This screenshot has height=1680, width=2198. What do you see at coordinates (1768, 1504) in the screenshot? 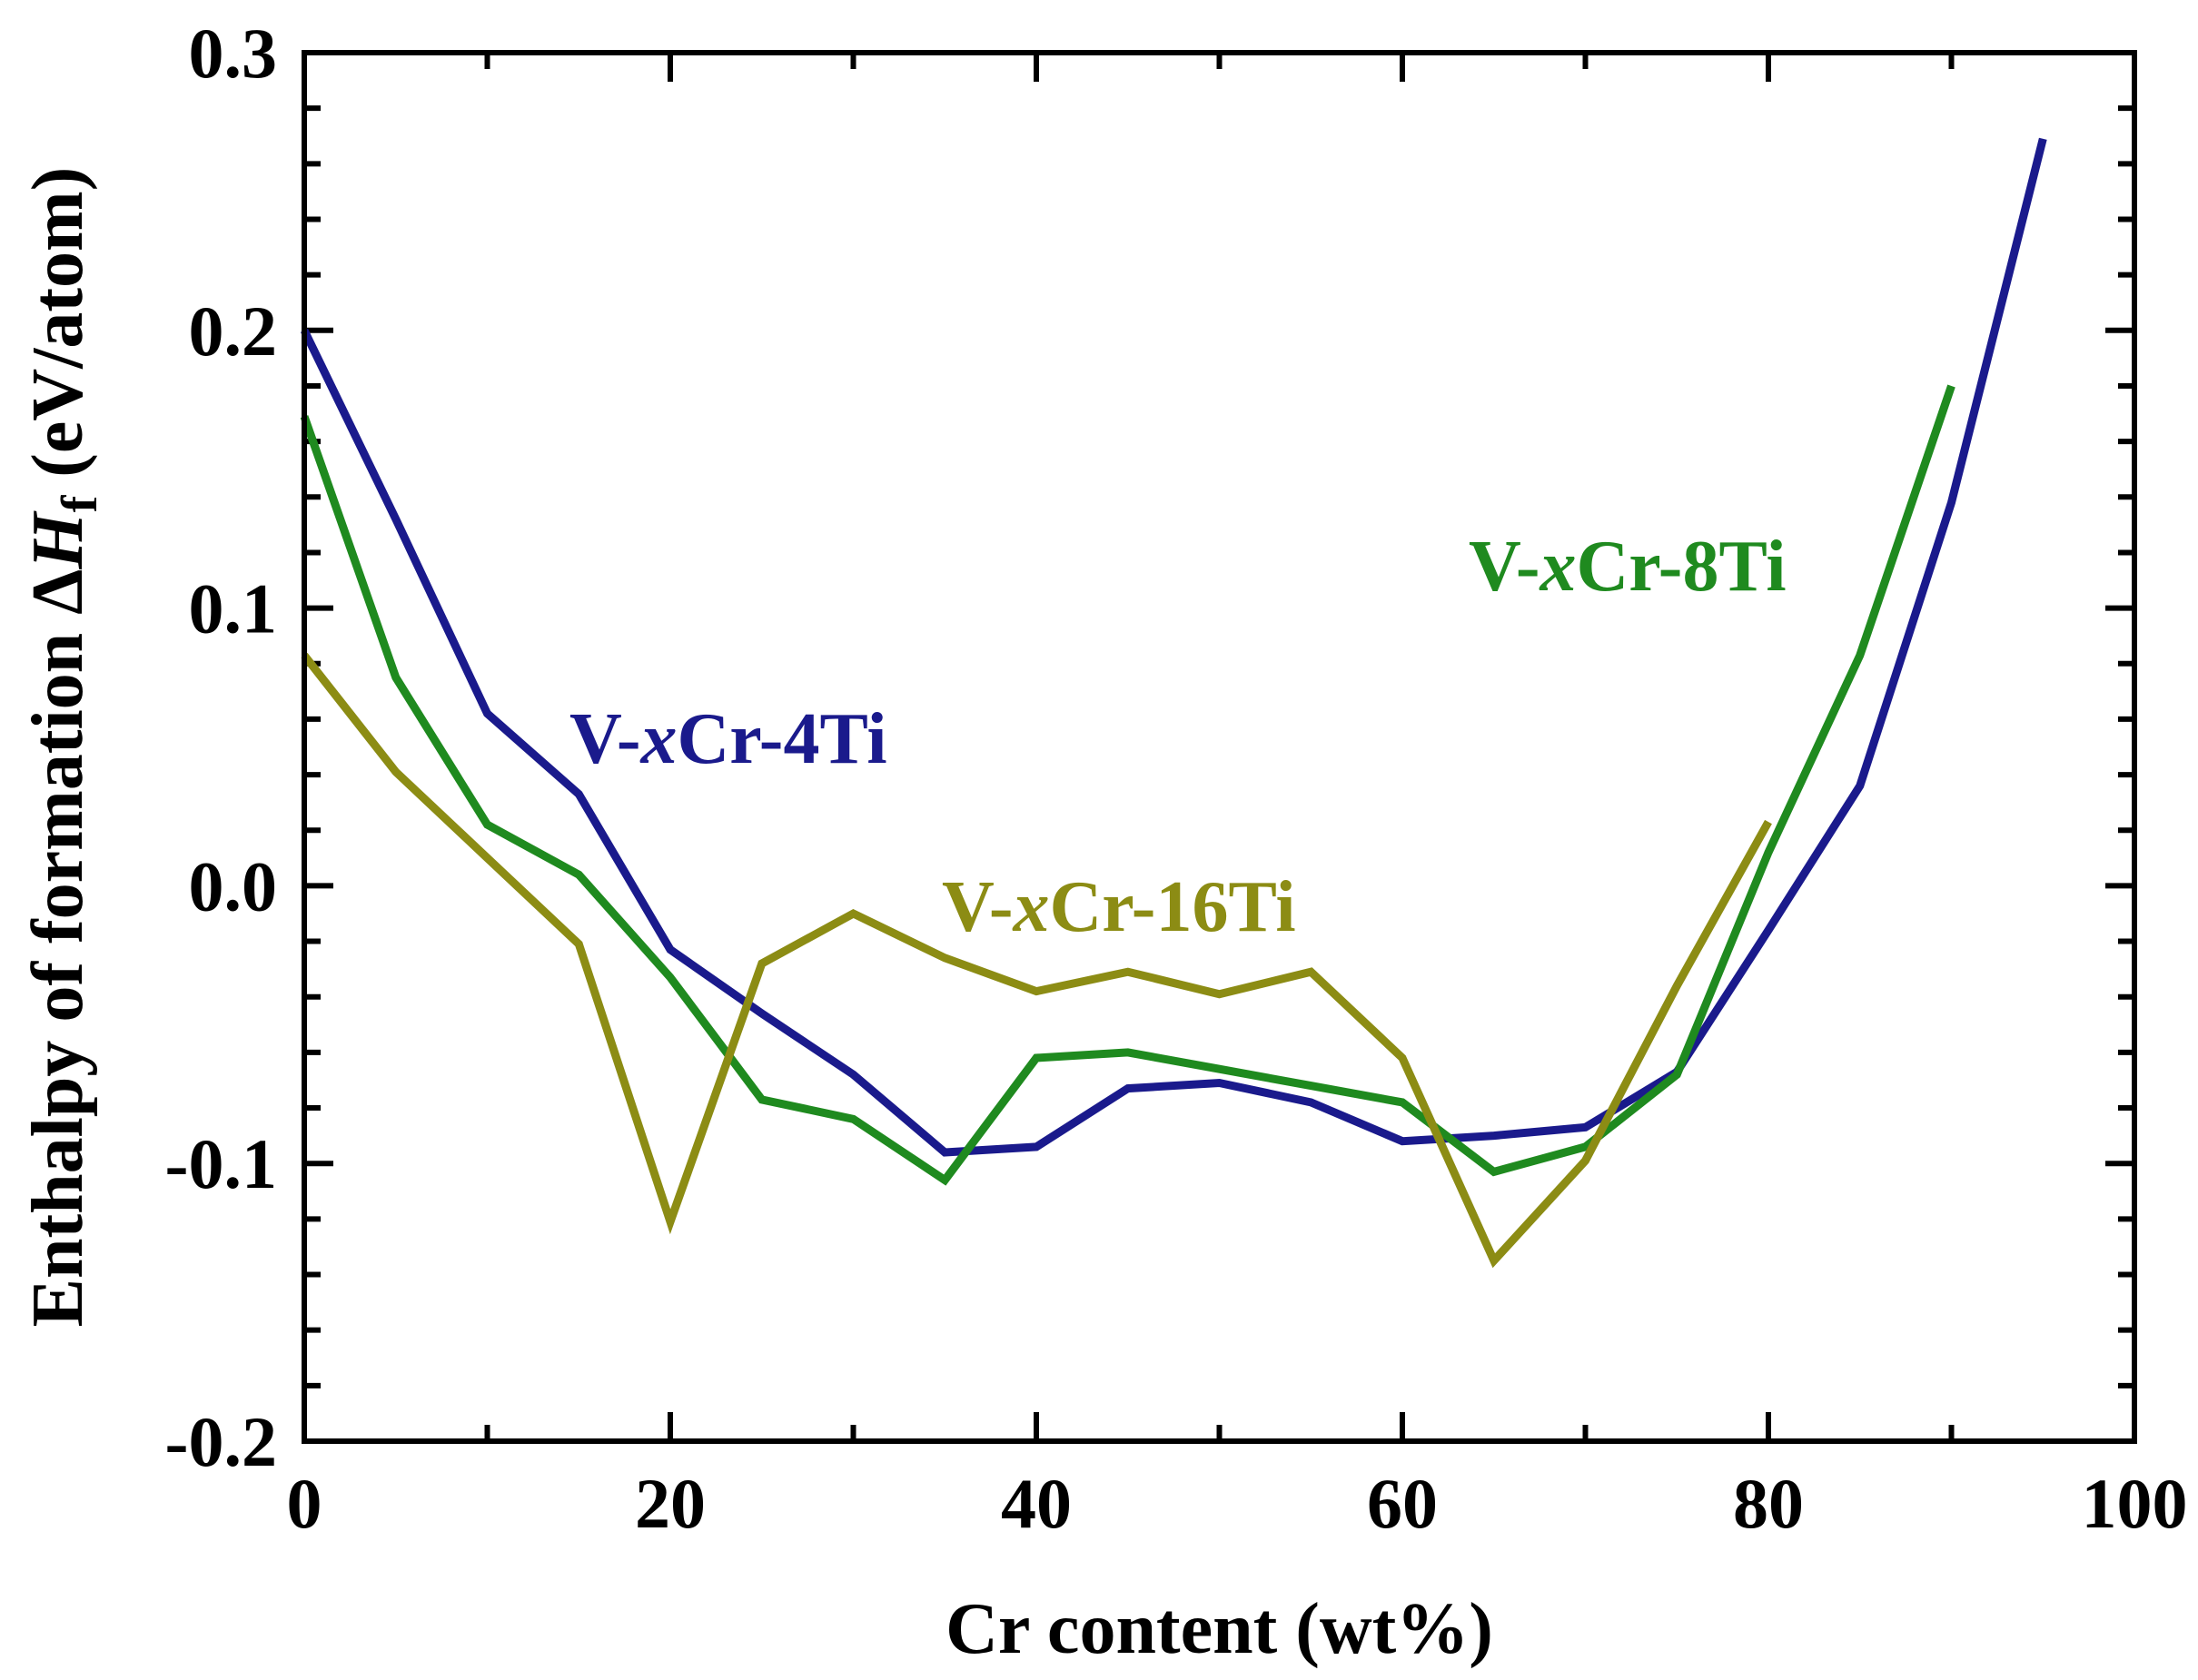
I see `x-tick-label: 80` at bounding box center [1768, 1504].